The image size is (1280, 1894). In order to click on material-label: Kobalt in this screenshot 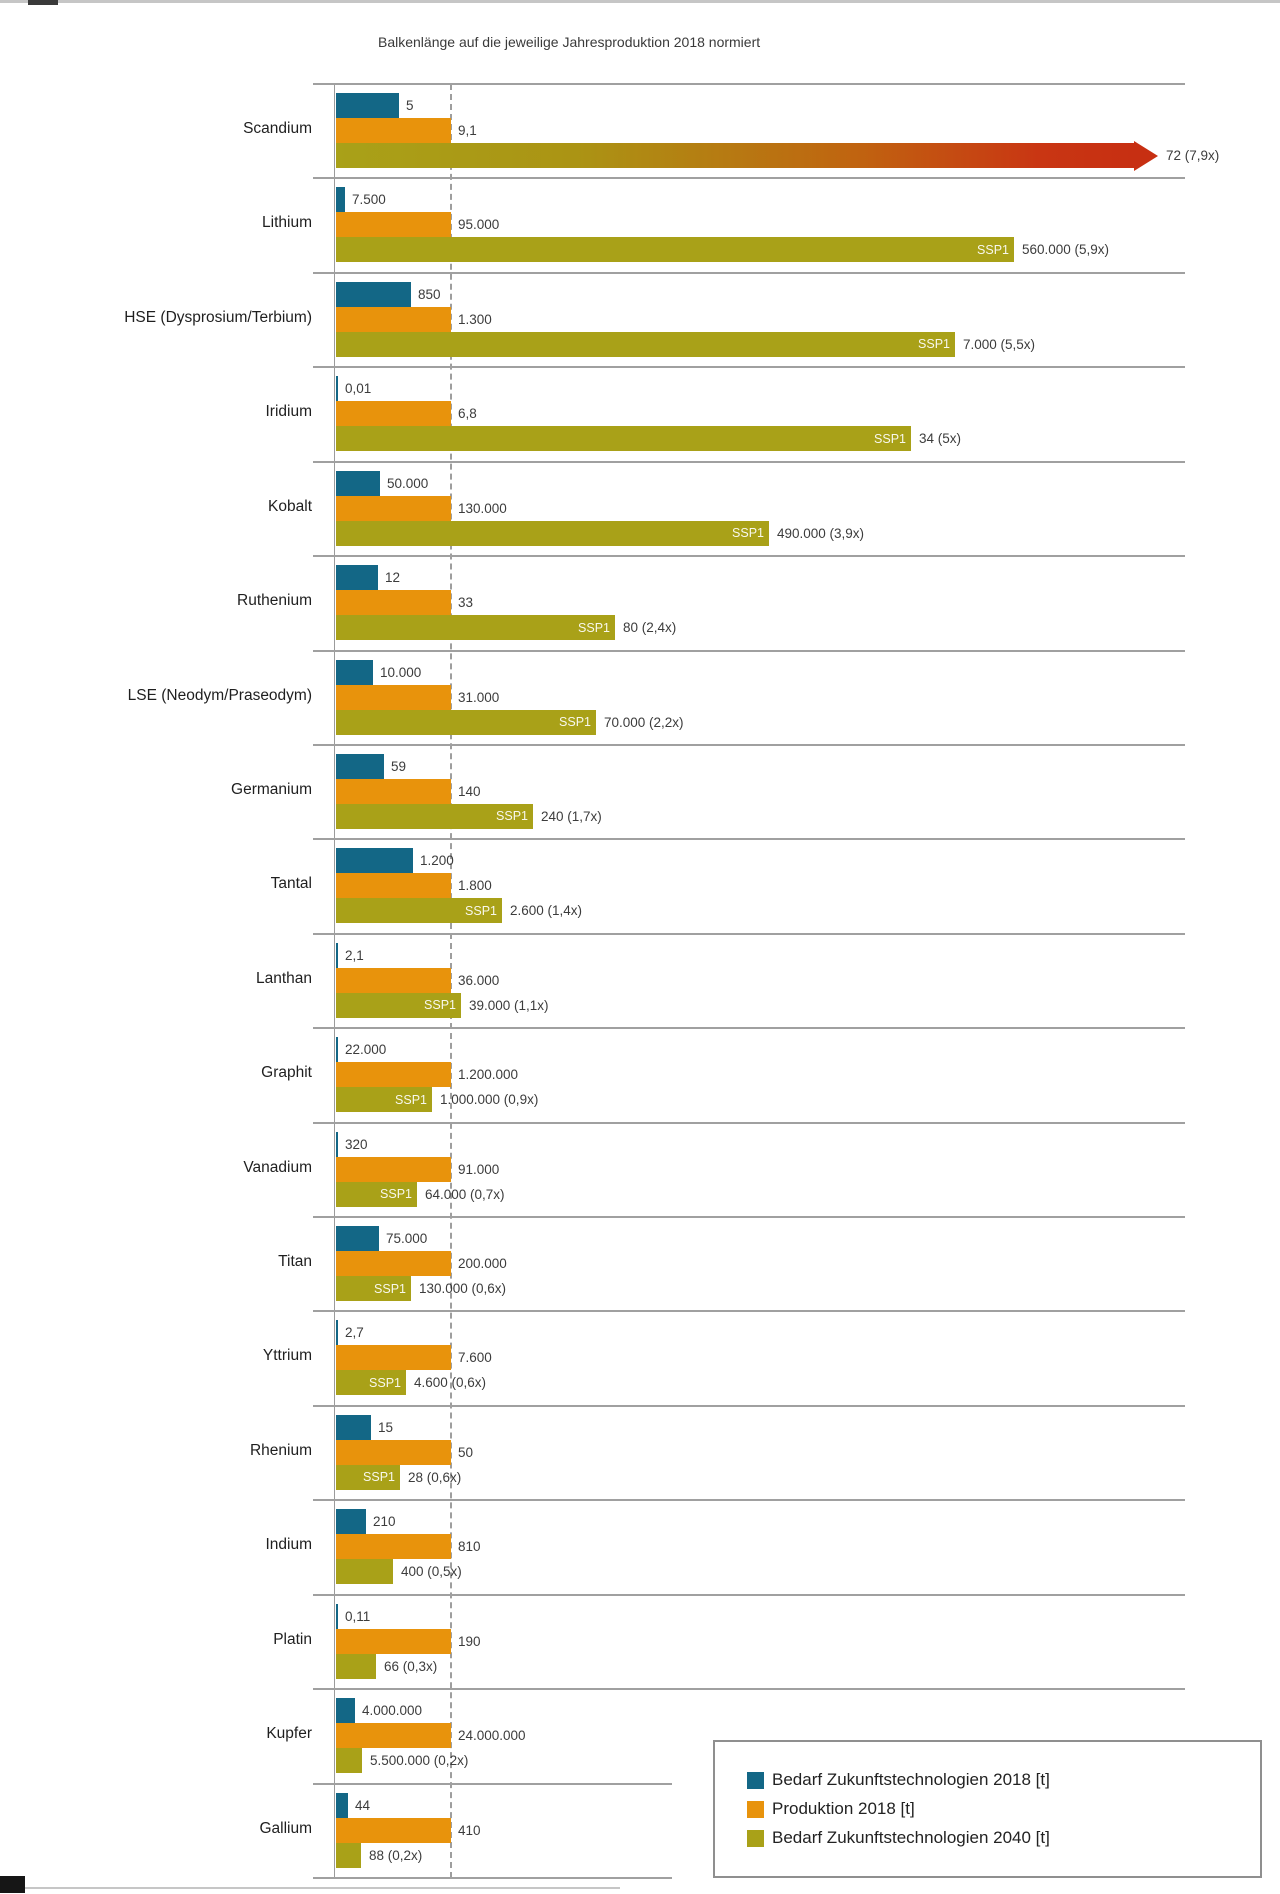, I will do `click(290, 506)`.